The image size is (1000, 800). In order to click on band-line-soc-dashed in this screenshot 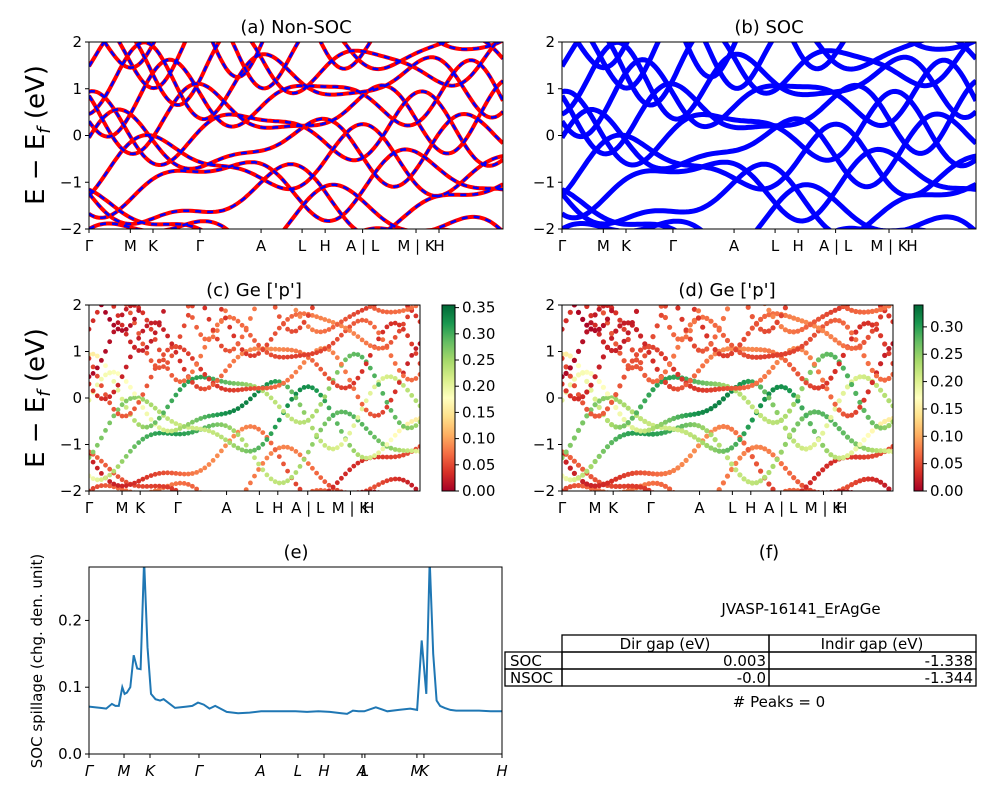, I will do `click(303, 60)`.